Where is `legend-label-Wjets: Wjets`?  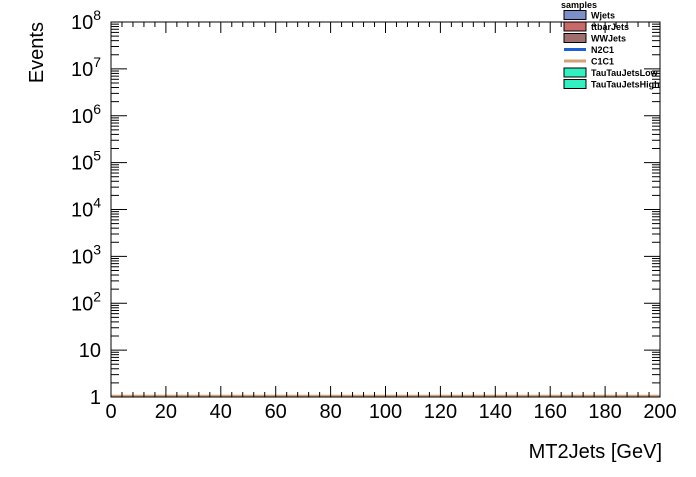 legend-label-Wjets: Wjets is located at coordinates (603, 16).